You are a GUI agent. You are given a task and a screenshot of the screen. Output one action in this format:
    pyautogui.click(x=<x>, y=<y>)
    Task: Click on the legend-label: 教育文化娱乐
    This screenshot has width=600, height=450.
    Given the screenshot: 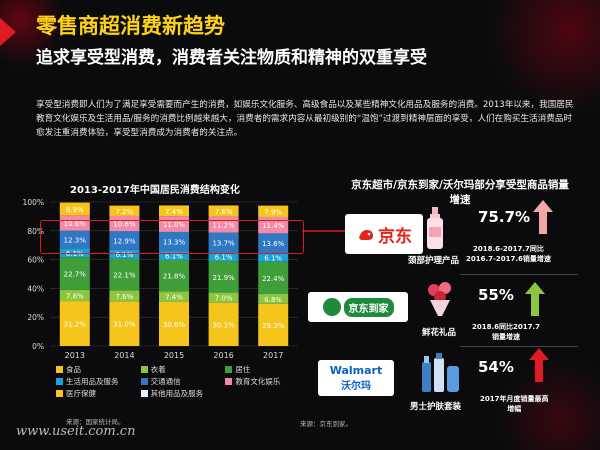 What is the action you would take?
    pyautogui.click(x=258, y=381)
    